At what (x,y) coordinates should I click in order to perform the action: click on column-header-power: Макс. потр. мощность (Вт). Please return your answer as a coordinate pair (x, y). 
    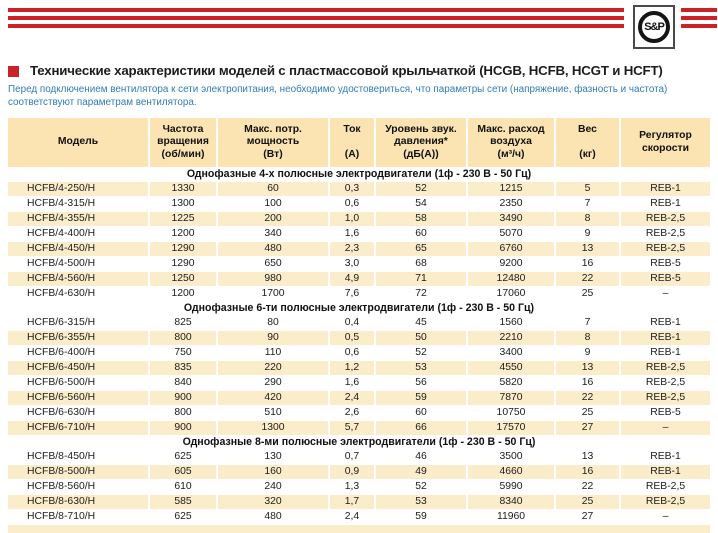
    Looking at the image, I should click on (274, 142).